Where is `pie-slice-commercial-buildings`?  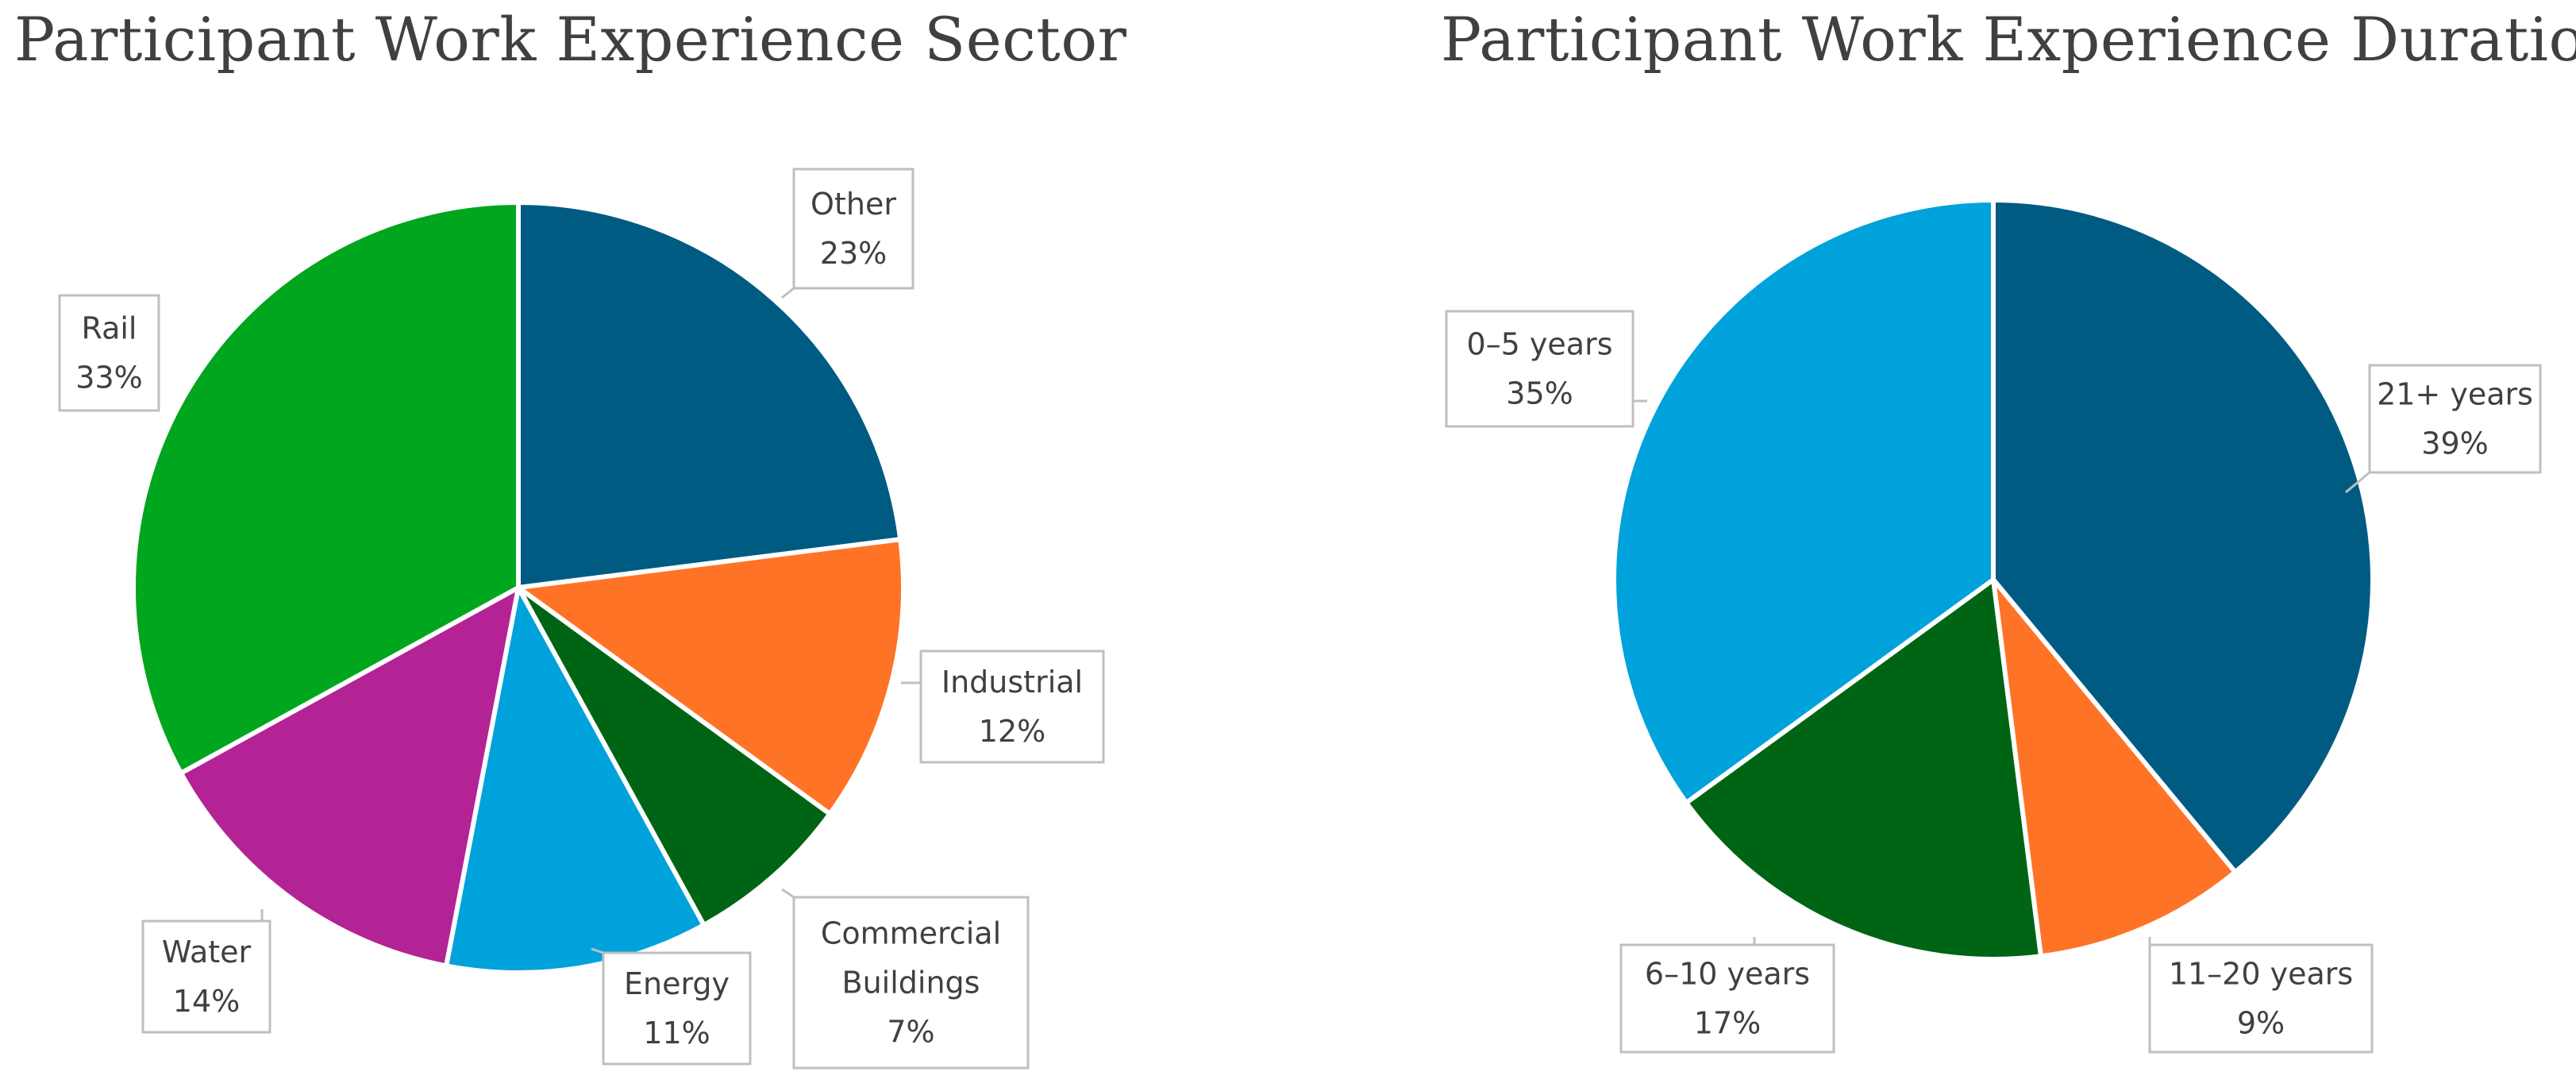 pie-slice-commercial-buildings is located at coordinates (674, 756).